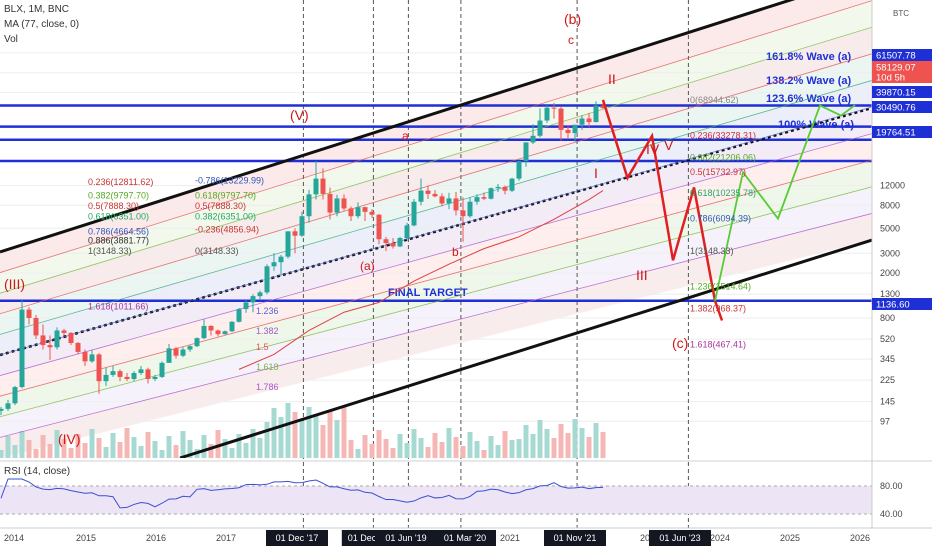 The width and height of the screenshot is (932, 550). I want to click on fib-label: 1(3148.33), so click(712, 251).